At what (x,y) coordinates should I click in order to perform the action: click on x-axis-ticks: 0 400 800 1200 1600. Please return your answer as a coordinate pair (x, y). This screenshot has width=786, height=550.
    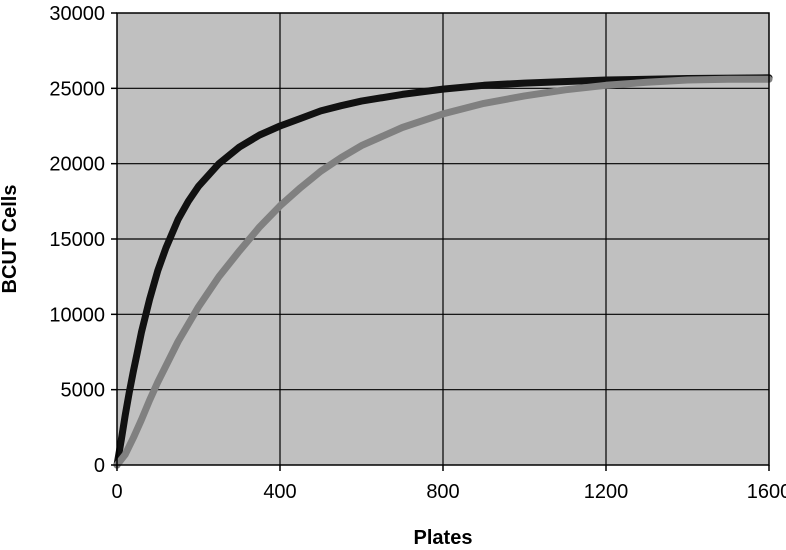
    Looking at the image, I should click on (448, 484).